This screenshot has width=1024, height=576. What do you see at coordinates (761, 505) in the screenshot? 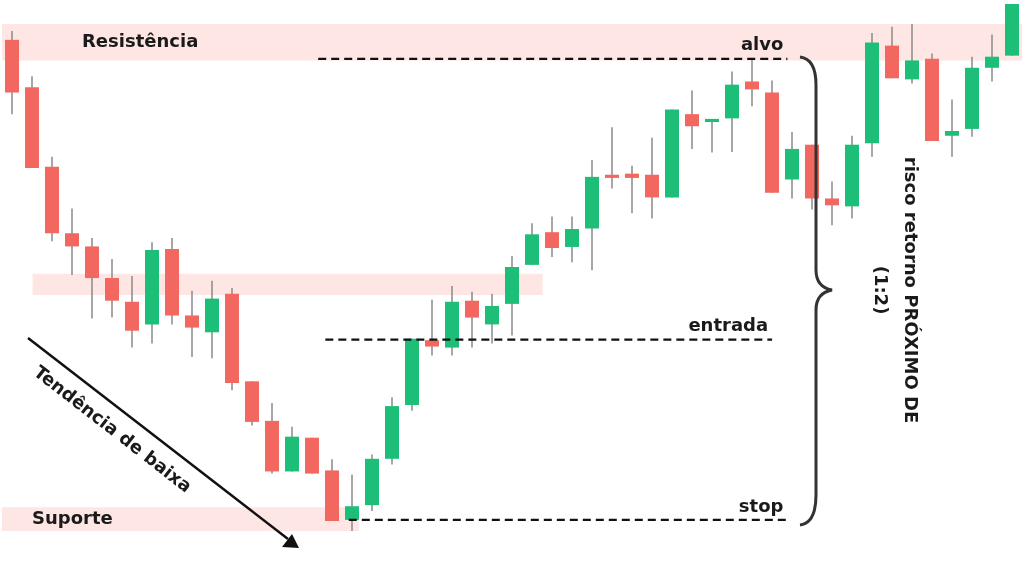
I see `ref-line-label: stop` at bounding box center [761, 505].